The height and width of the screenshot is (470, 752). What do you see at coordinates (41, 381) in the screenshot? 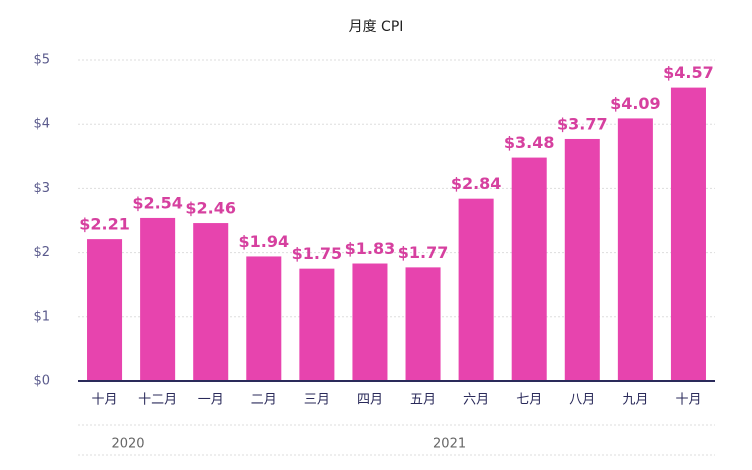
I see `y-tick-label: $0` at bounding box center [41, 381].